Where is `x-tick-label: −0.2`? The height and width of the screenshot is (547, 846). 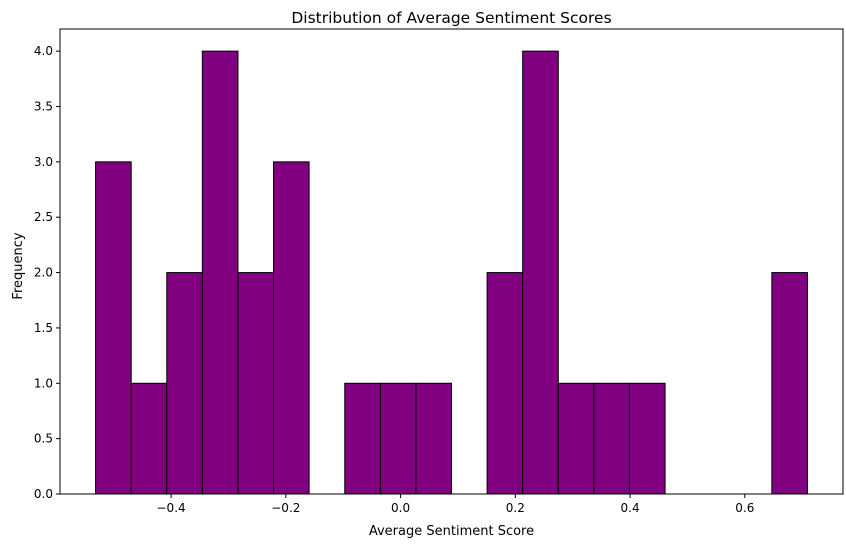
x-tick-label: −0.2 is located at coordinates (285, 508).